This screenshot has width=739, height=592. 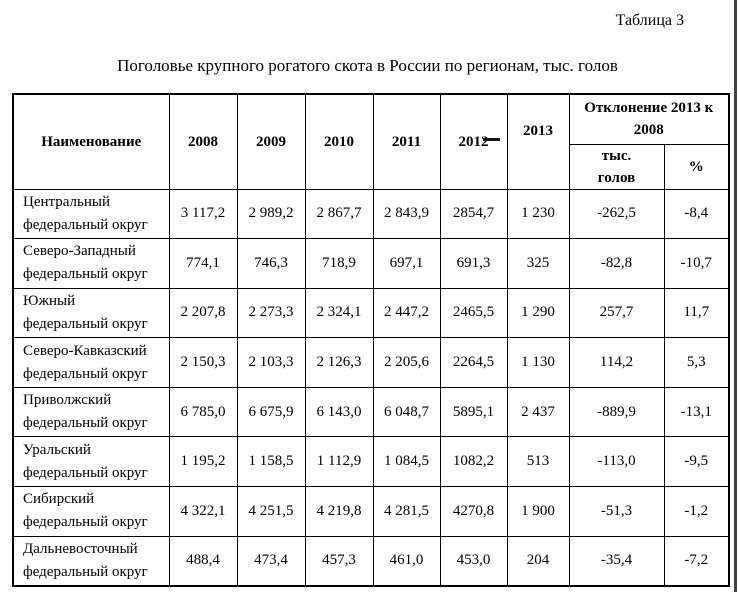 I want to click on value-cell: 1 084,5, so click(x=406, y=462).